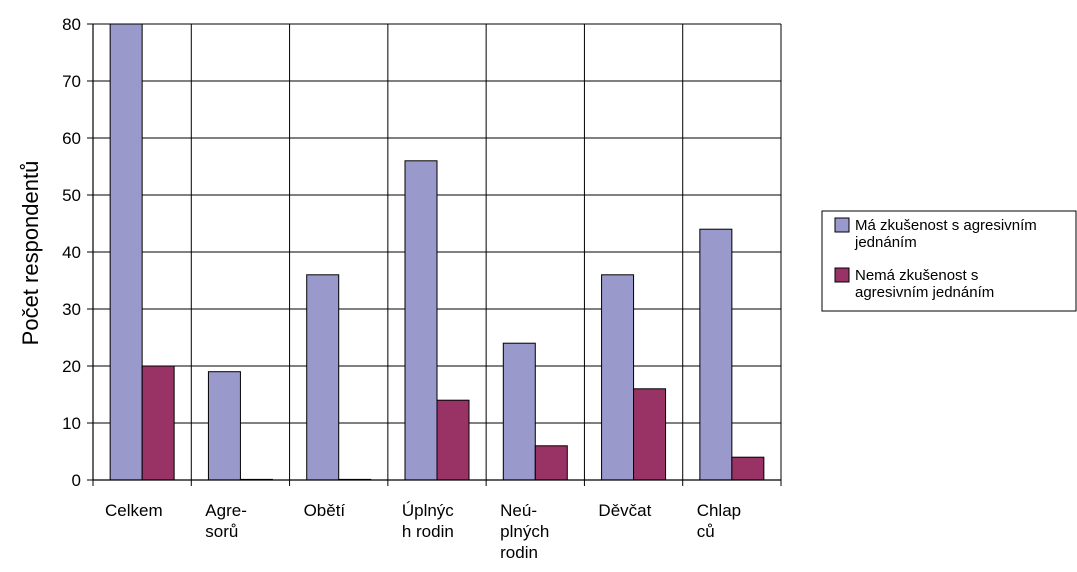 Image resolution: width=1077 pixels, height=572 pixels. I want to click on x-category-label: Děvčat, so click(624, 510).